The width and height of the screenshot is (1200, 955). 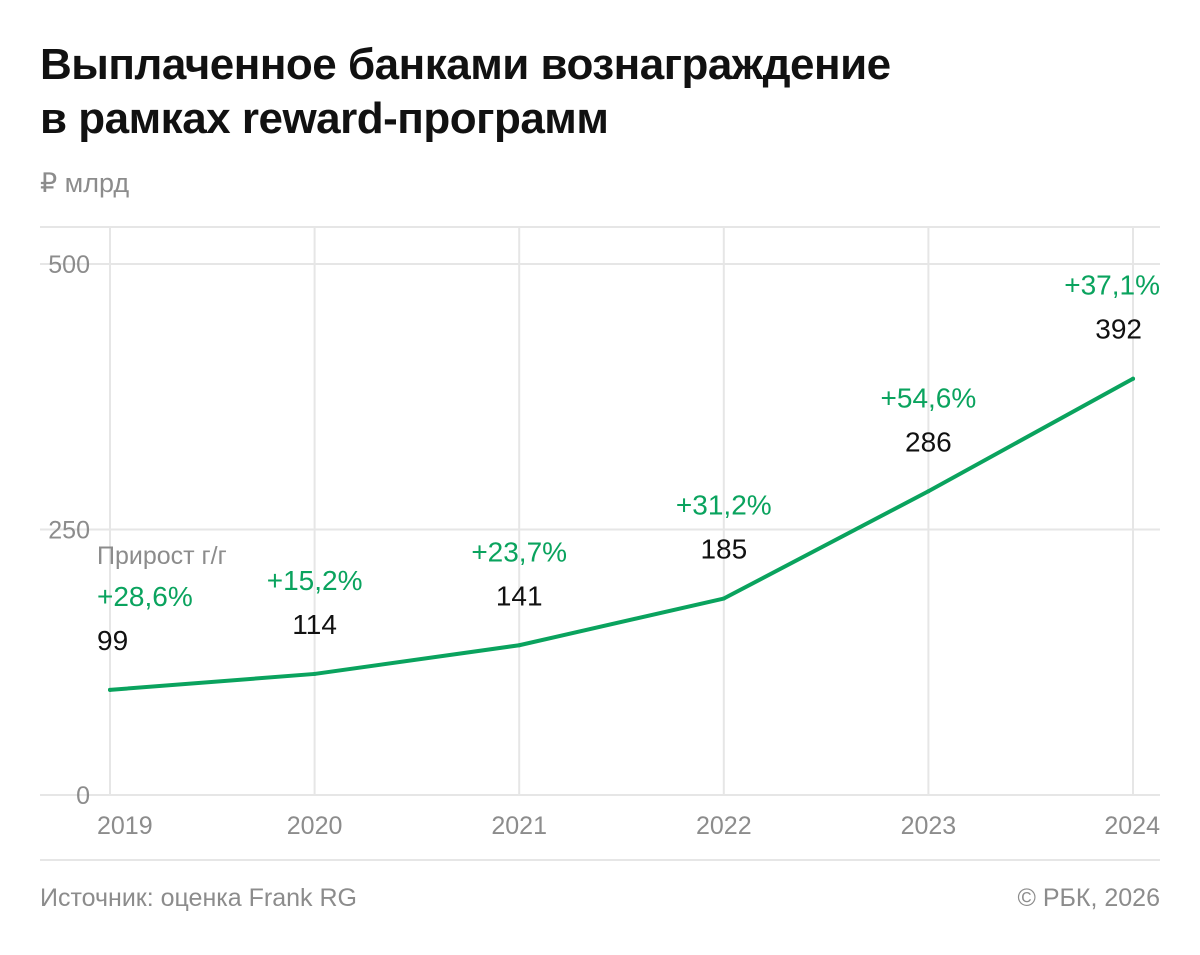 I want to click on growth-label: +37,1%, so click(x=1112, y=285).